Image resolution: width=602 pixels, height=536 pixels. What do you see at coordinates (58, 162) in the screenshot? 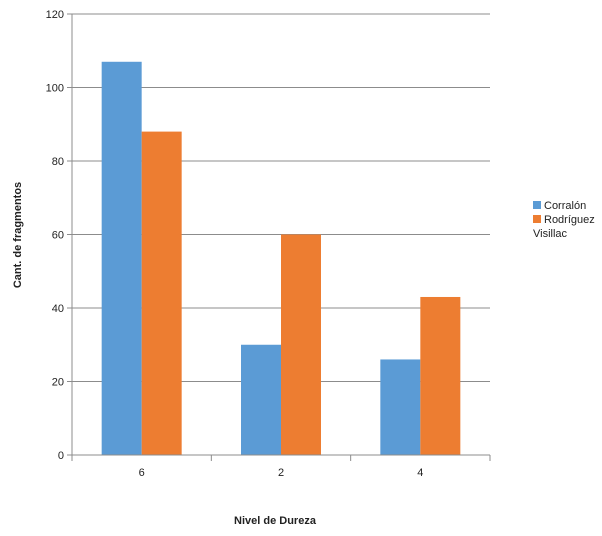
I see `y-tick-label: 80` at bounding box center [58, 162].